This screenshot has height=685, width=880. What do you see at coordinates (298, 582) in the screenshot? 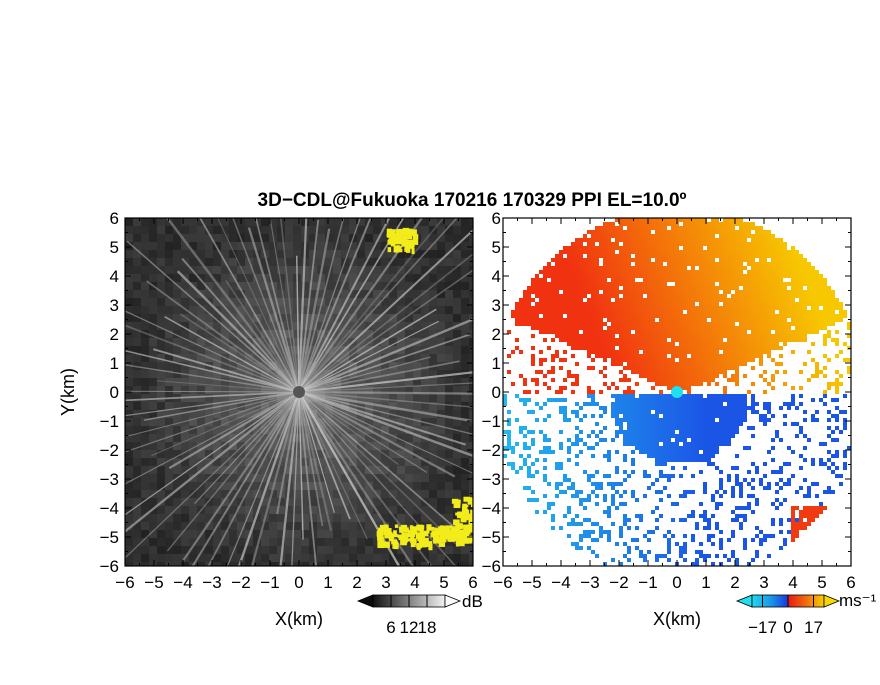
I see `snr-x-tick-label: 0` at bounding box center [298, 582].